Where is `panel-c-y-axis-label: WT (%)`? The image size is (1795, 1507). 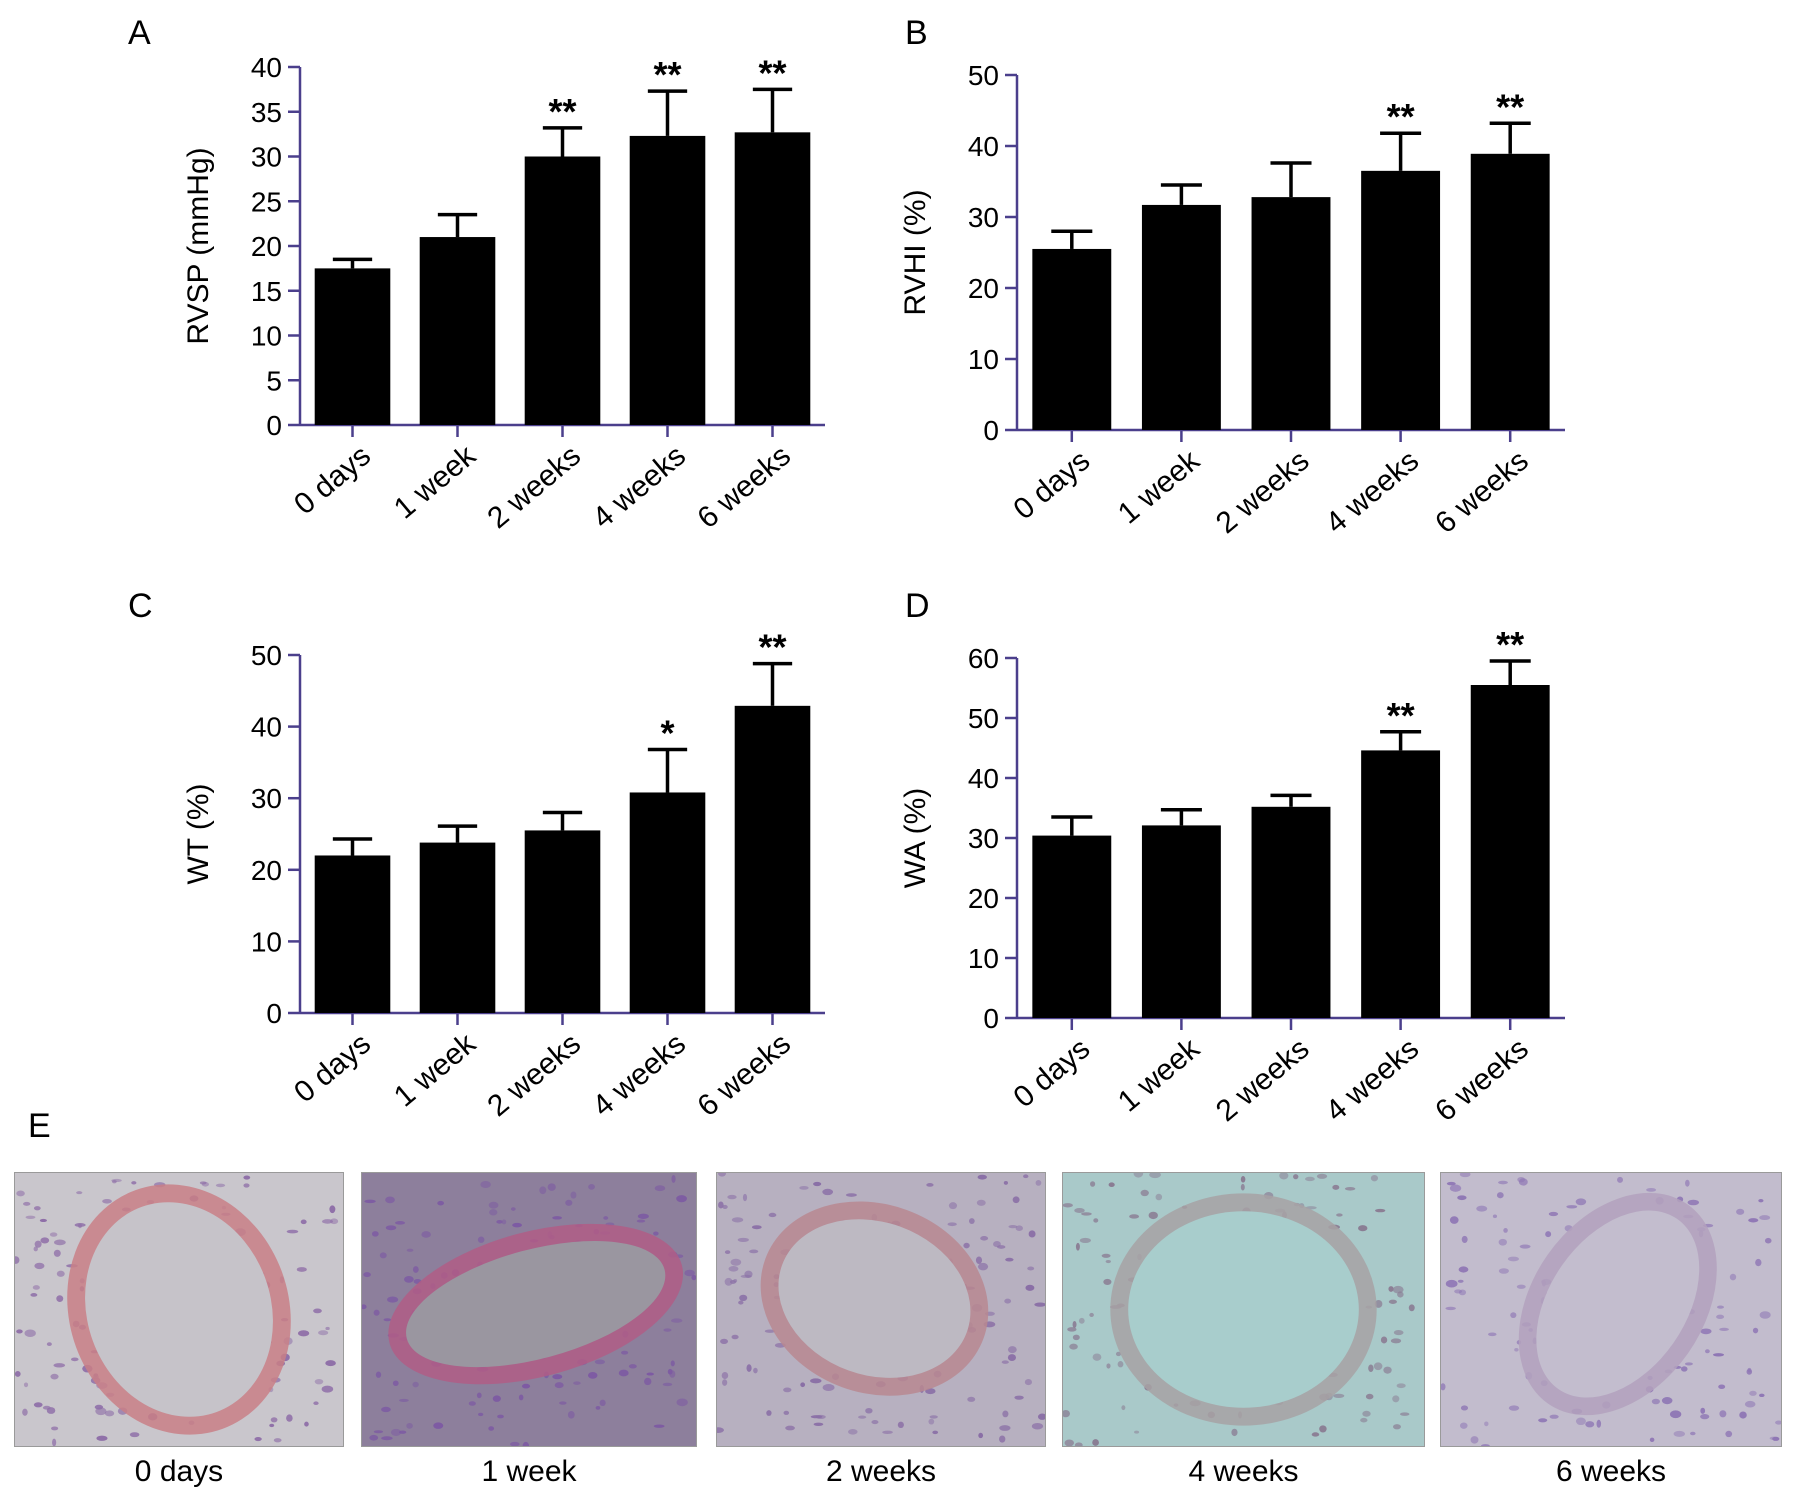 panel-c-y-axis-label: WT (%) is located at coordinates (198, 833).